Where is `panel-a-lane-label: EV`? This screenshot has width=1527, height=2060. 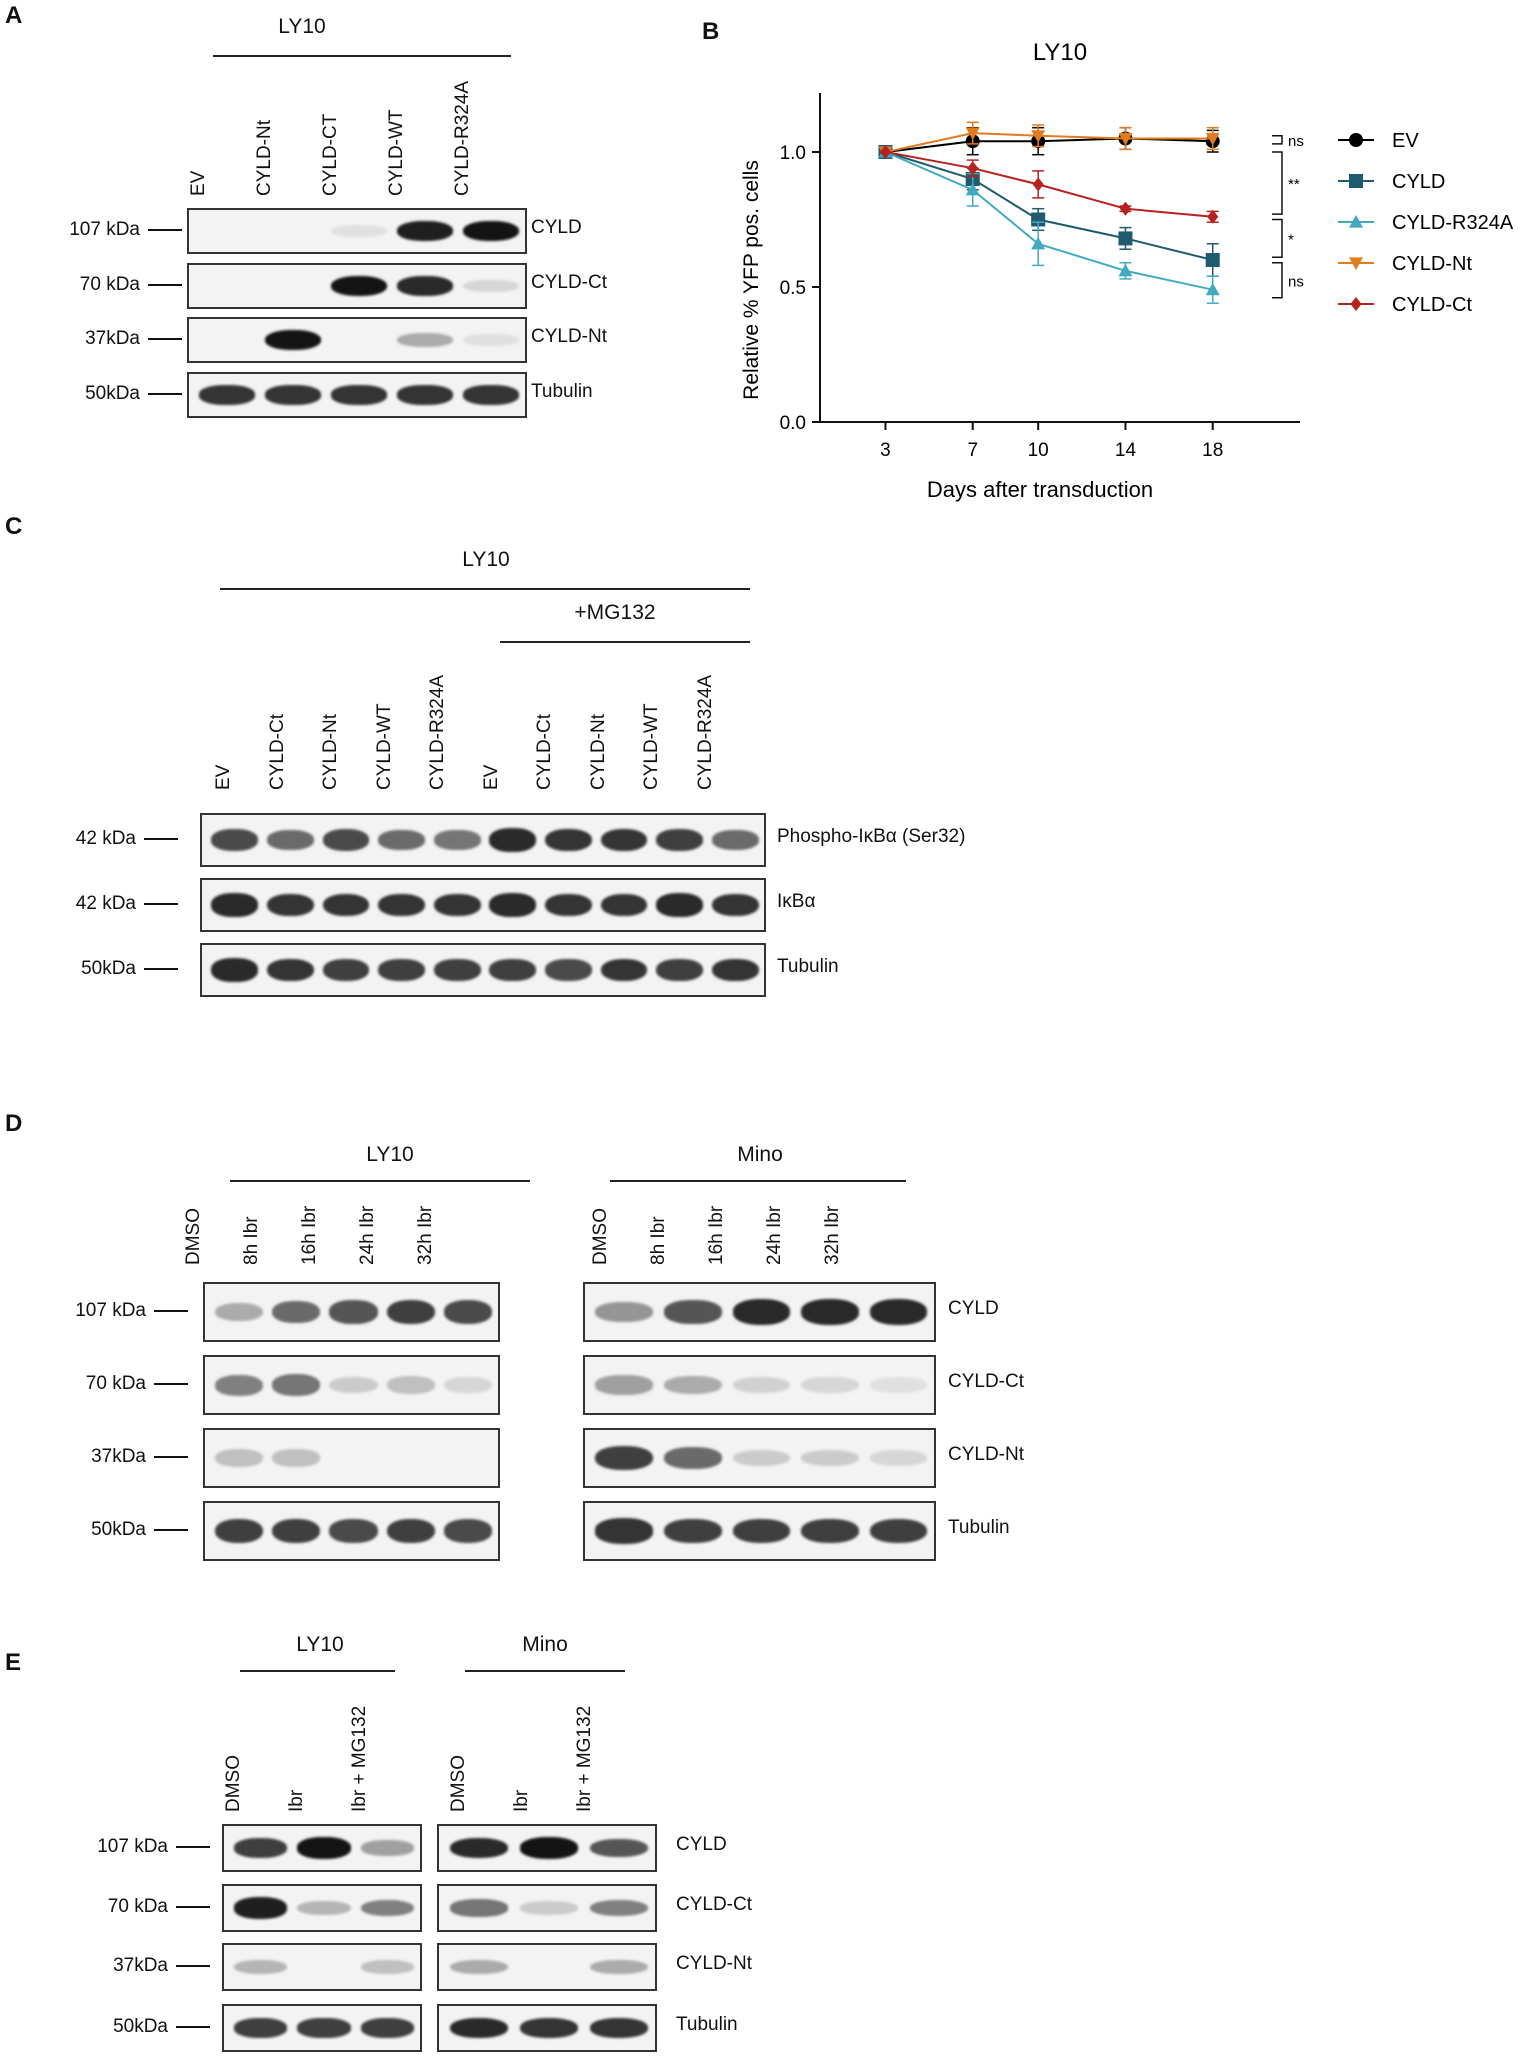 panel-a-lane-label: EV is located at coordinates (198, 183).